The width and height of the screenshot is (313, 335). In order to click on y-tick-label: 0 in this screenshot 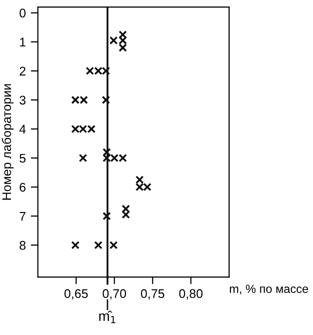, I will do `click(23, 13)`.